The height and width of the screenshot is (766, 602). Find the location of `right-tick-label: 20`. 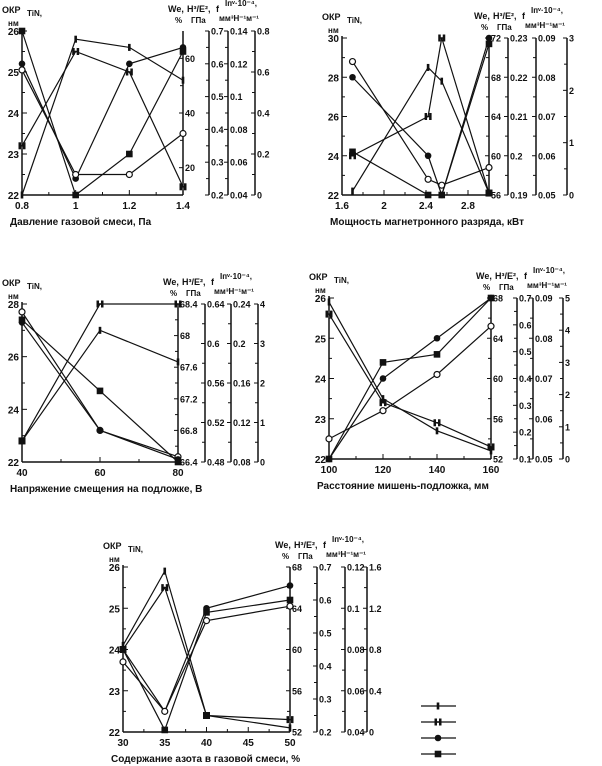

right-tick-label: 20 is located at coordinates (190, 168).